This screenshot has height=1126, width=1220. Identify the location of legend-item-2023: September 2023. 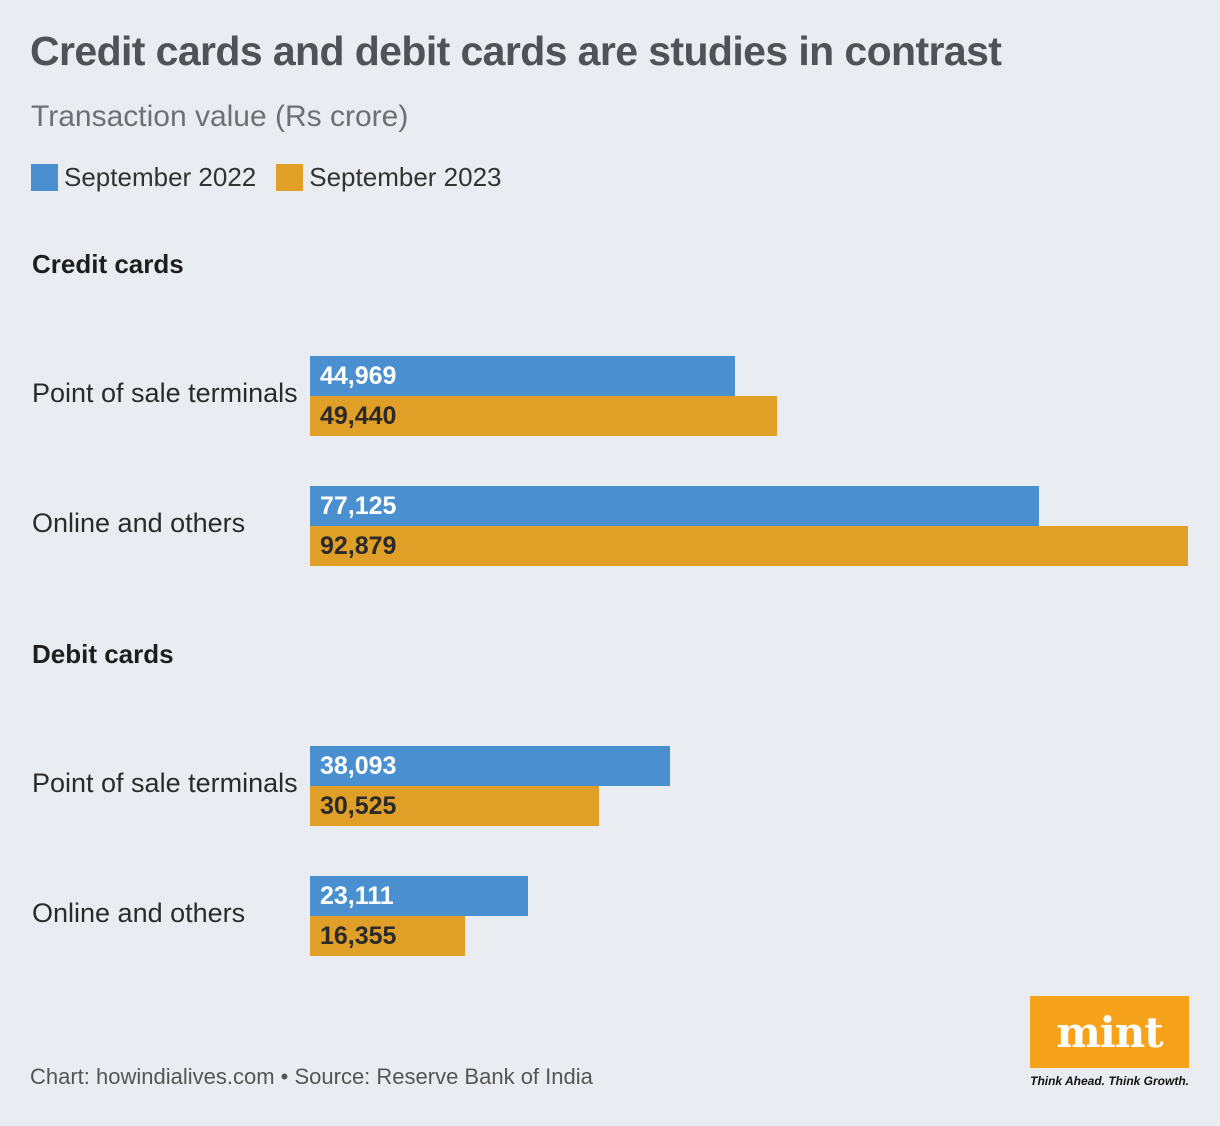
(389, 177).